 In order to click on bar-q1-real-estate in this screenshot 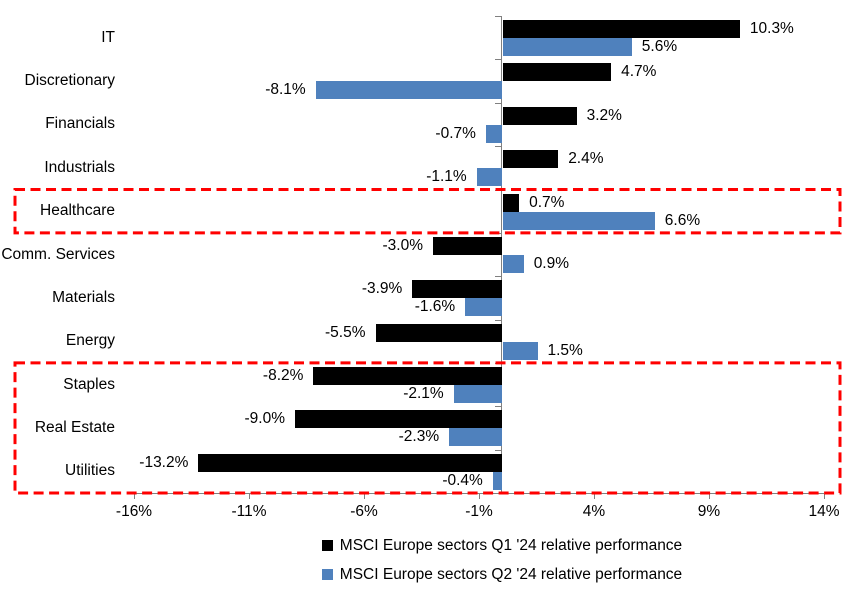, I will do `click(398, 419)`.